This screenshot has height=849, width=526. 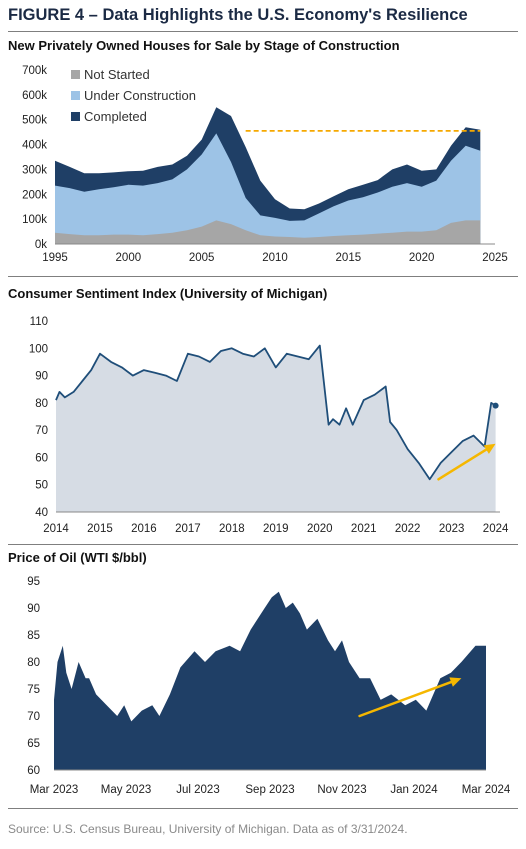 I want to click on housing-series-under-construction, so click(x=268, y=188).